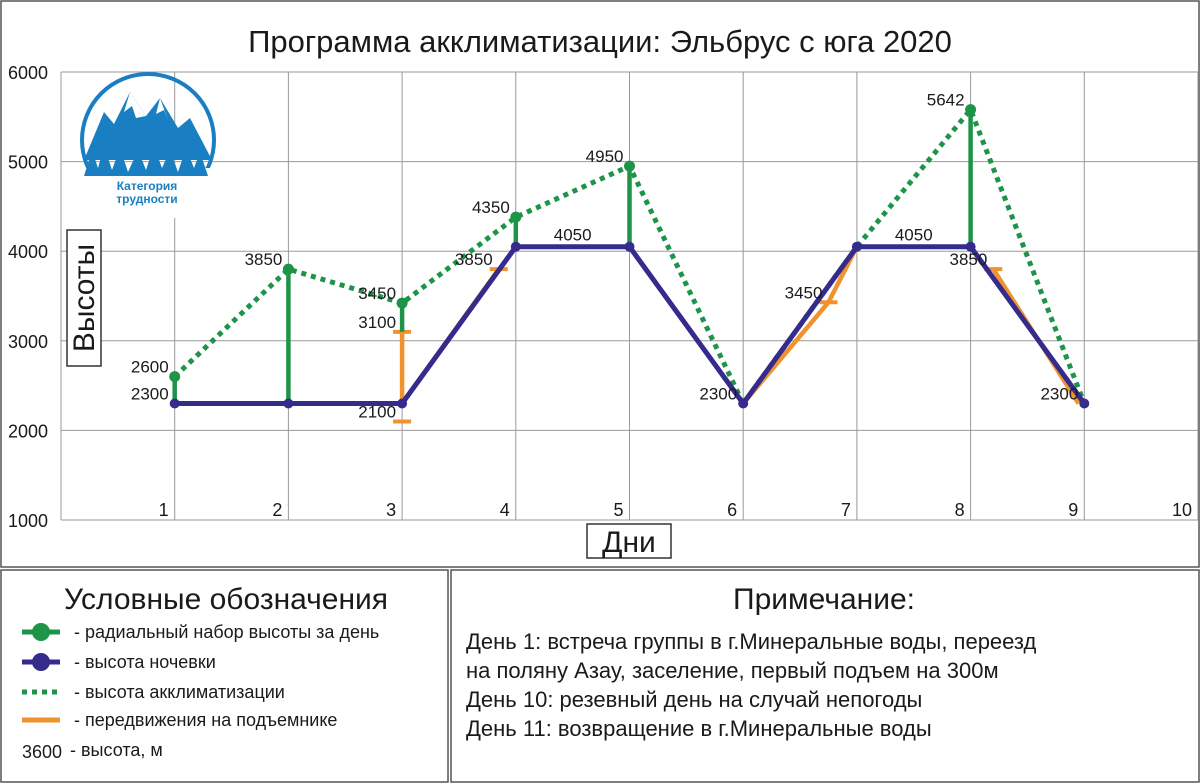 The height and width of the screenshot is (783, 1200). What do you see at coordinates (605, 156) in the screenshot?
I see `data-label: 4950` at bounding box center [605, 156].